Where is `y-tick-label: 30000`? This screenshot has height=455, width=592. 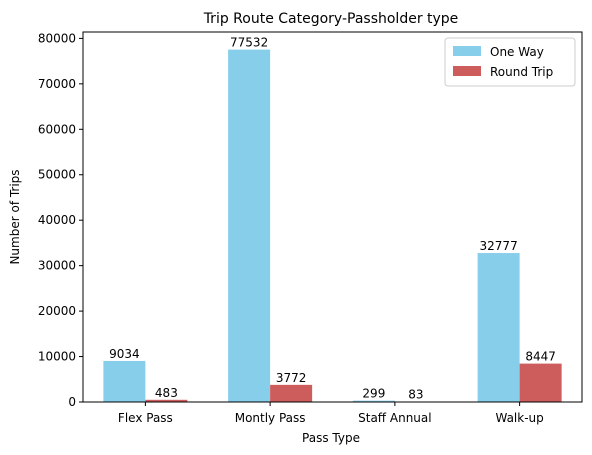 y-tick-label: 30000 is located at coordinates (57, 266).